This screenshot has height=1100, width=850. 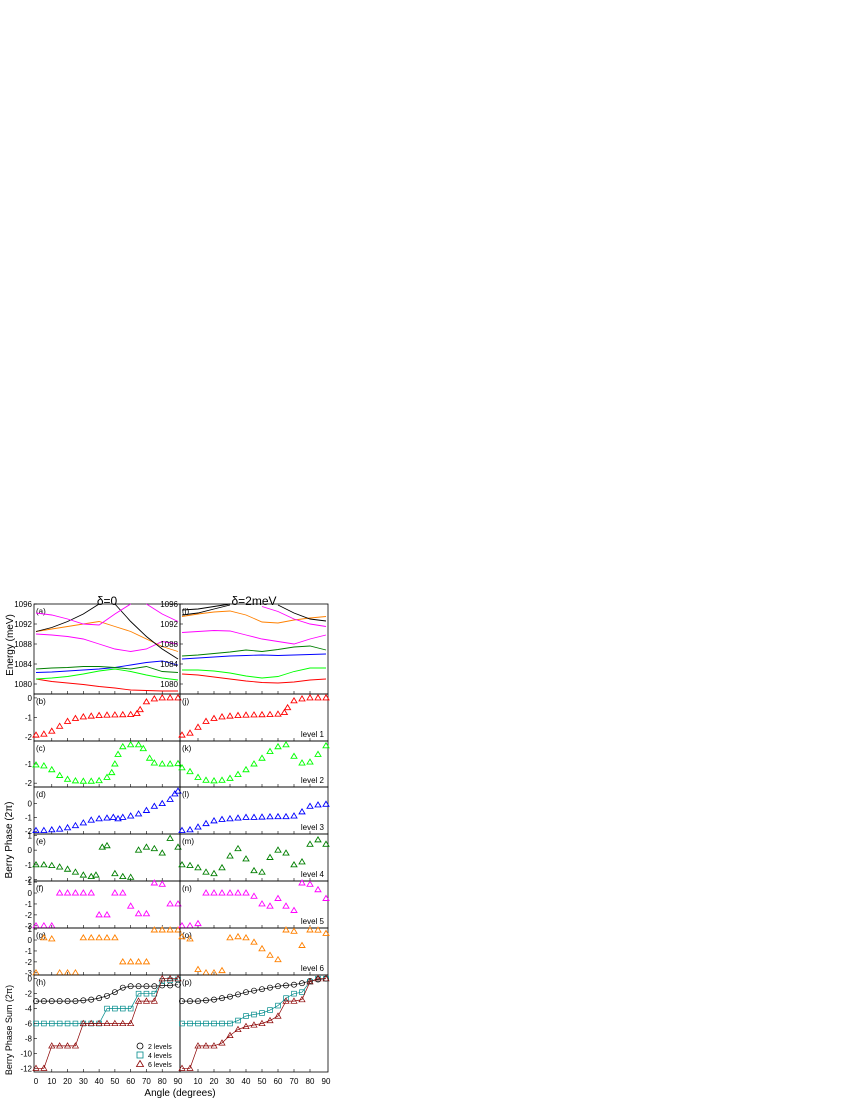 What do you see at coordinates (29, 1024) in the screenshot?
I see `y-tick-label: -6` at bounding box center [29, 1024].